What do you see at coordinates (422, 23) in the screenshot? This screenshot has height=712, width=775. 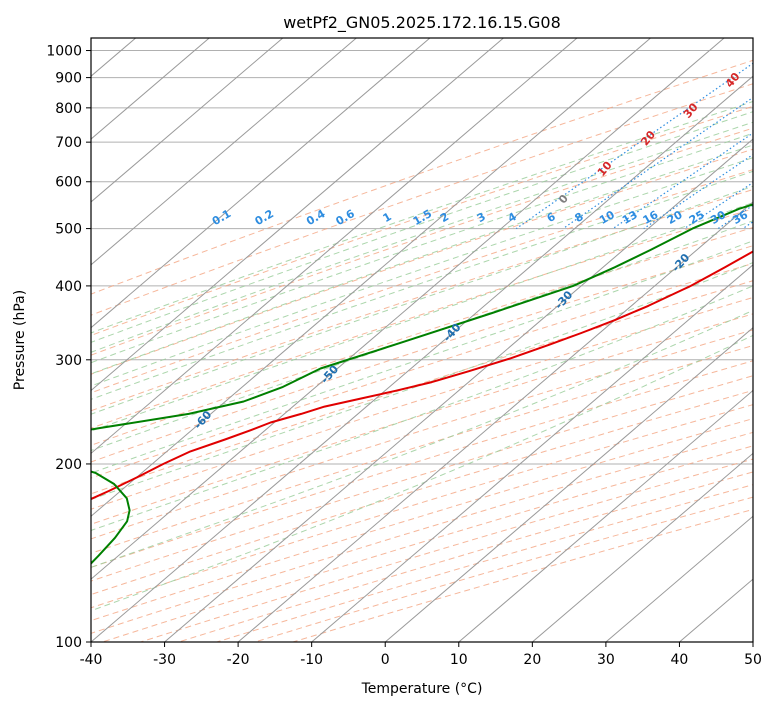 I see `chart-title: wetPf2_GN05.2025.172.16.15.G08` at bounding box center [422, 23].